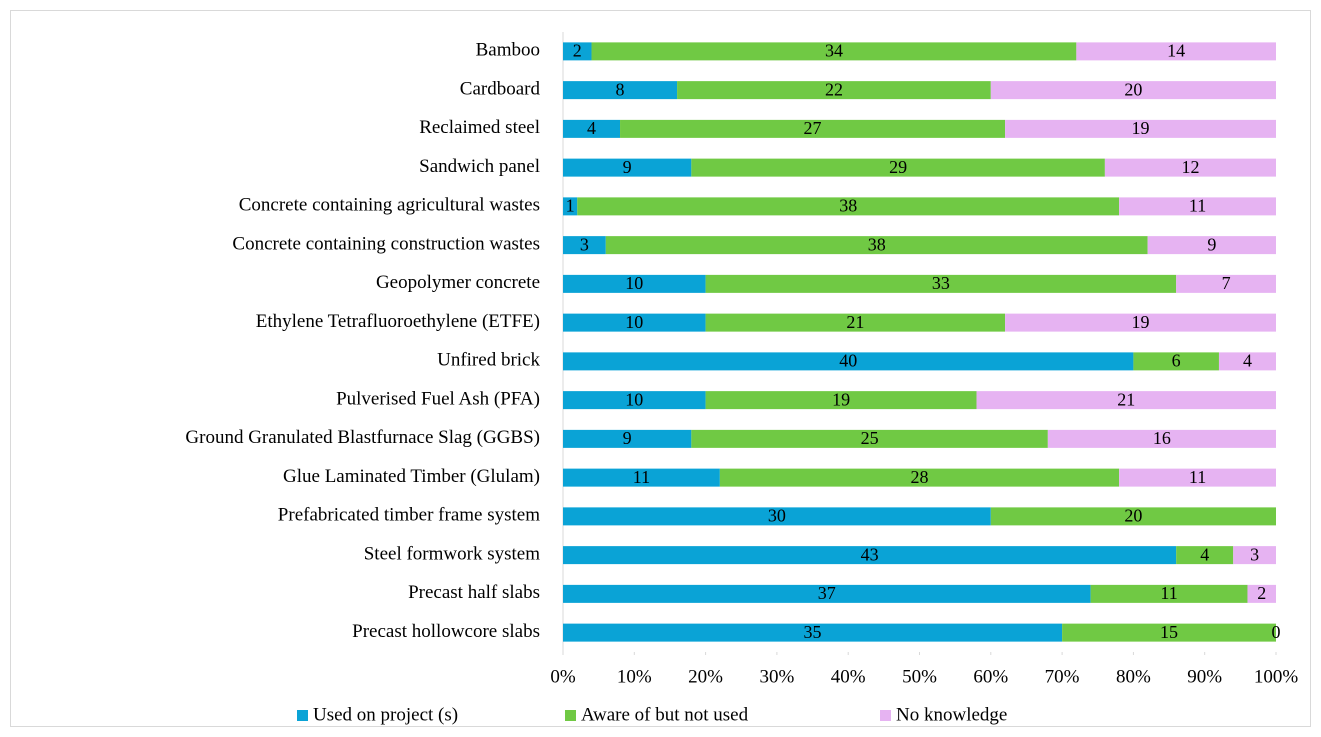 The image size is (1321, 737). I want to click on data-label: 33, so click(941, 283).